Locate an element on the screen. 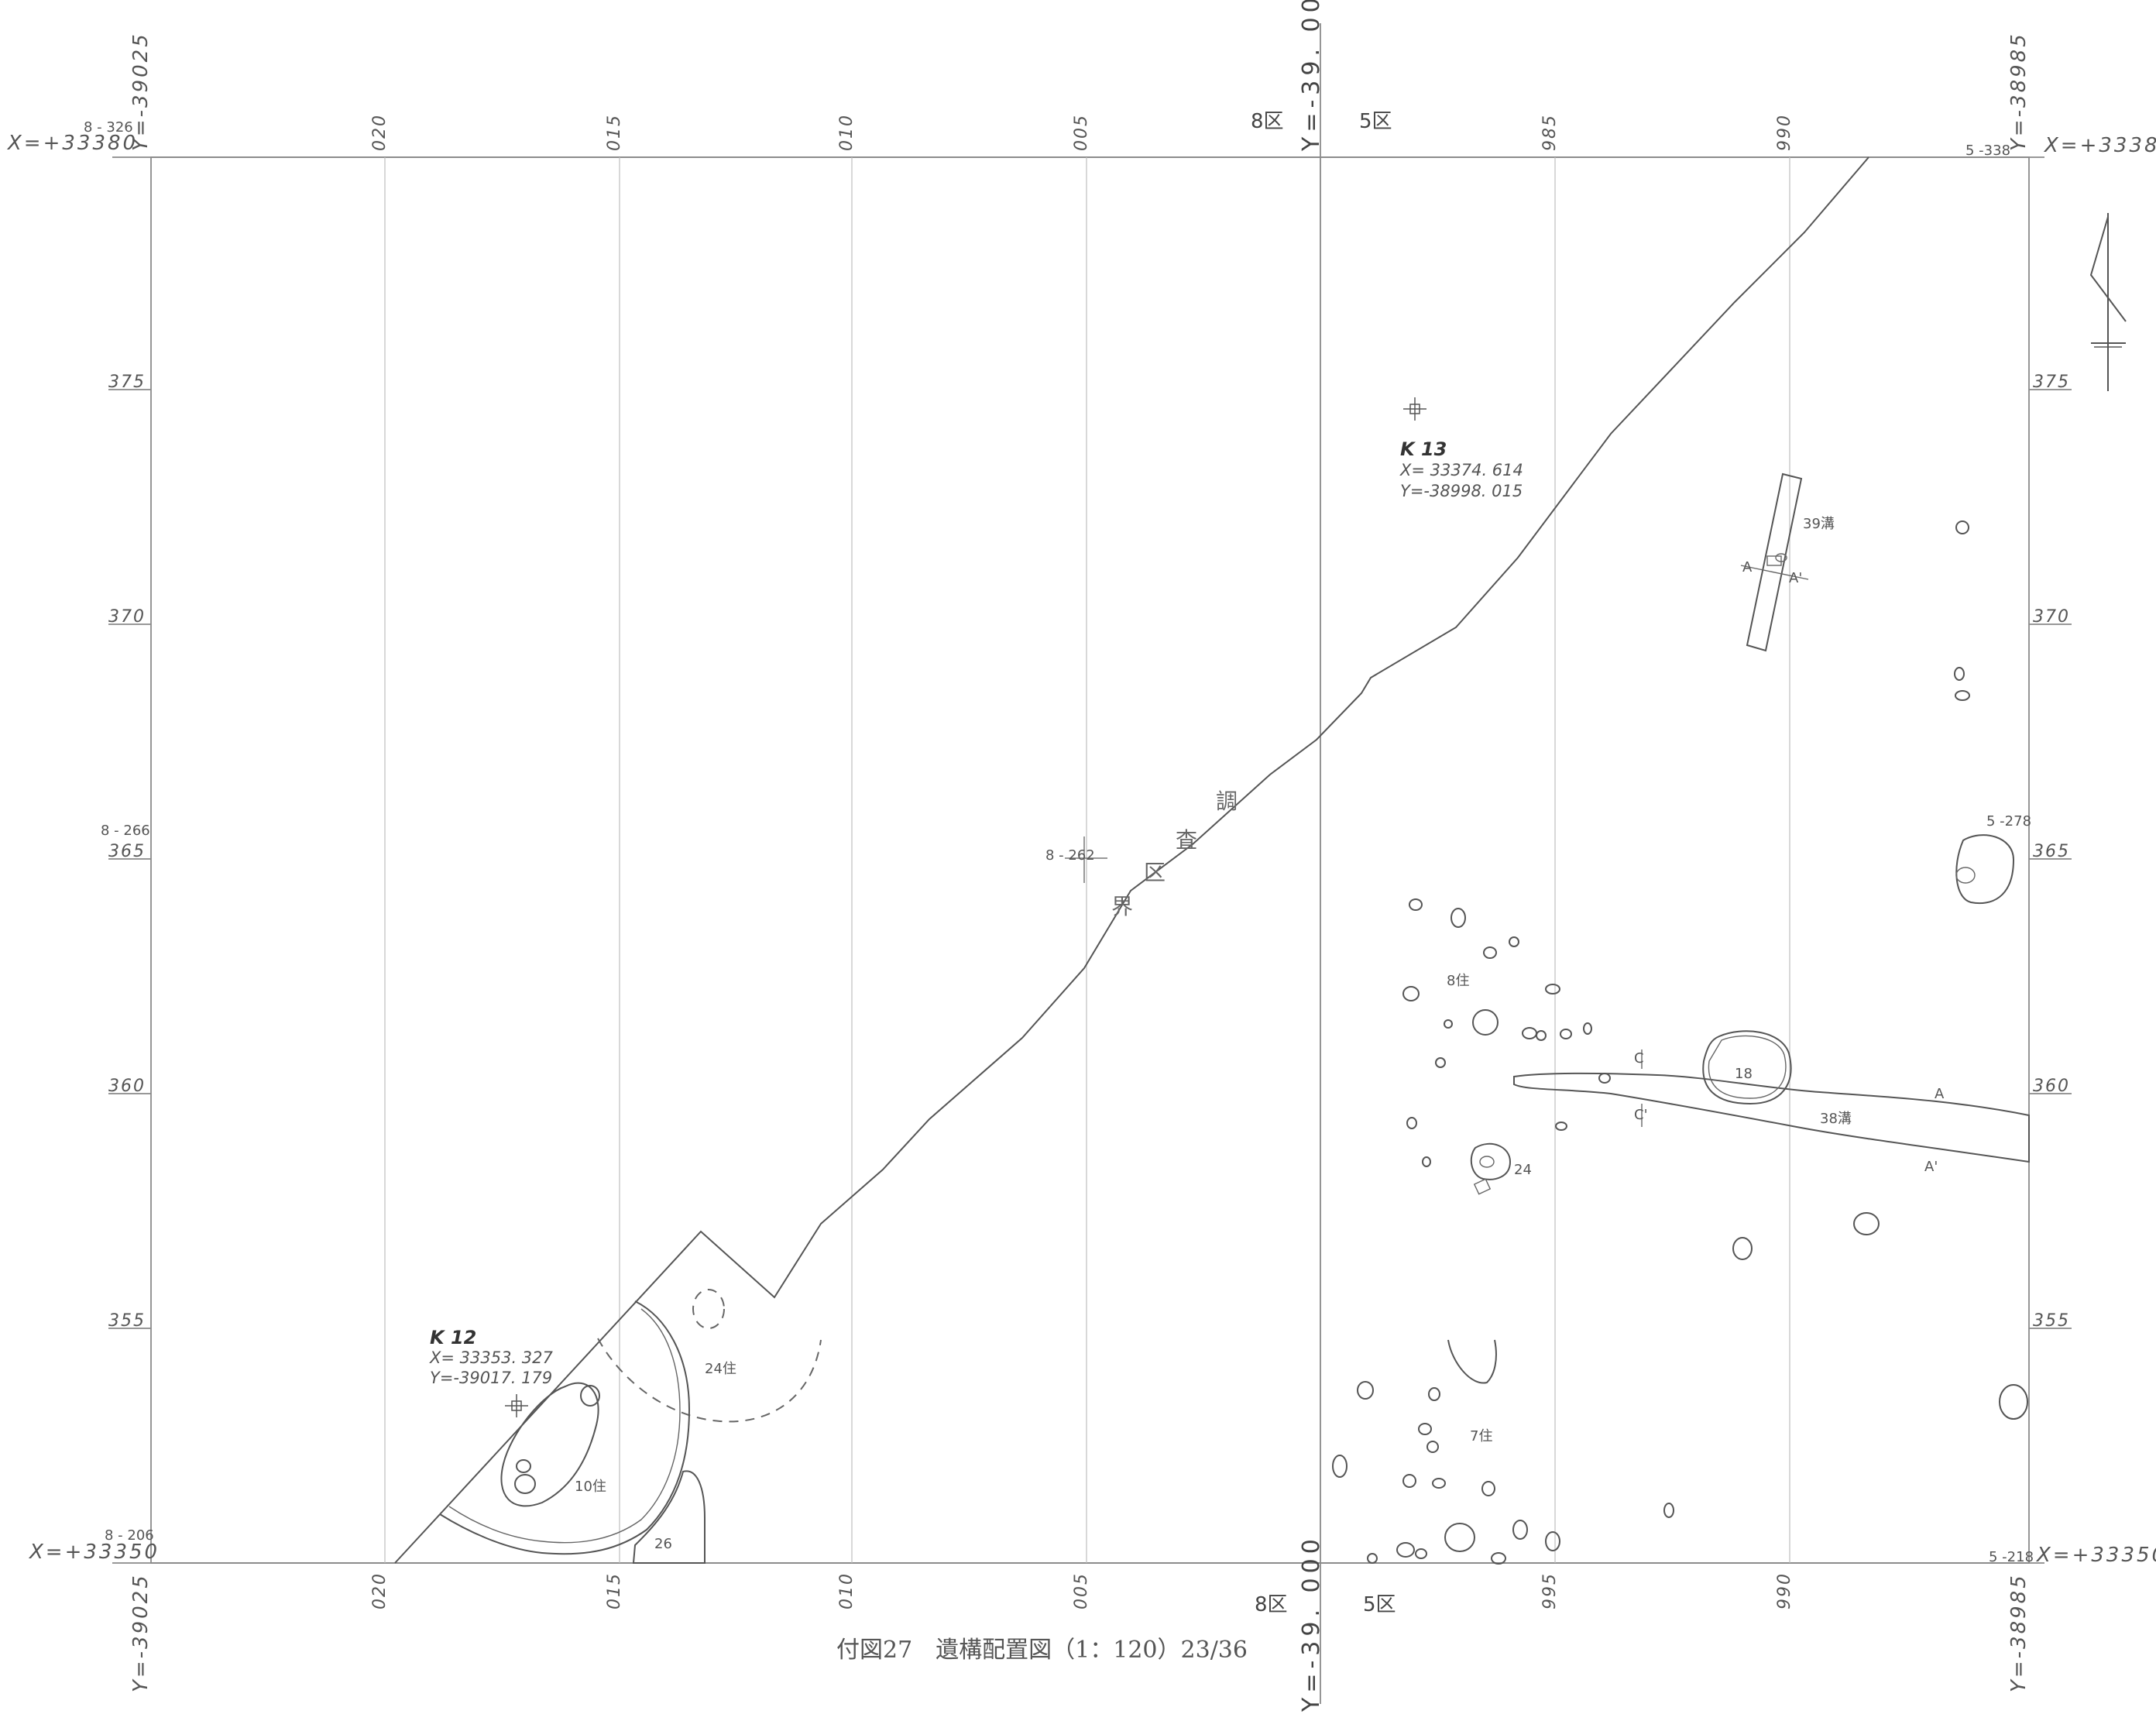  right-tick-360: 360 is located at coordinates (2052, 1086).